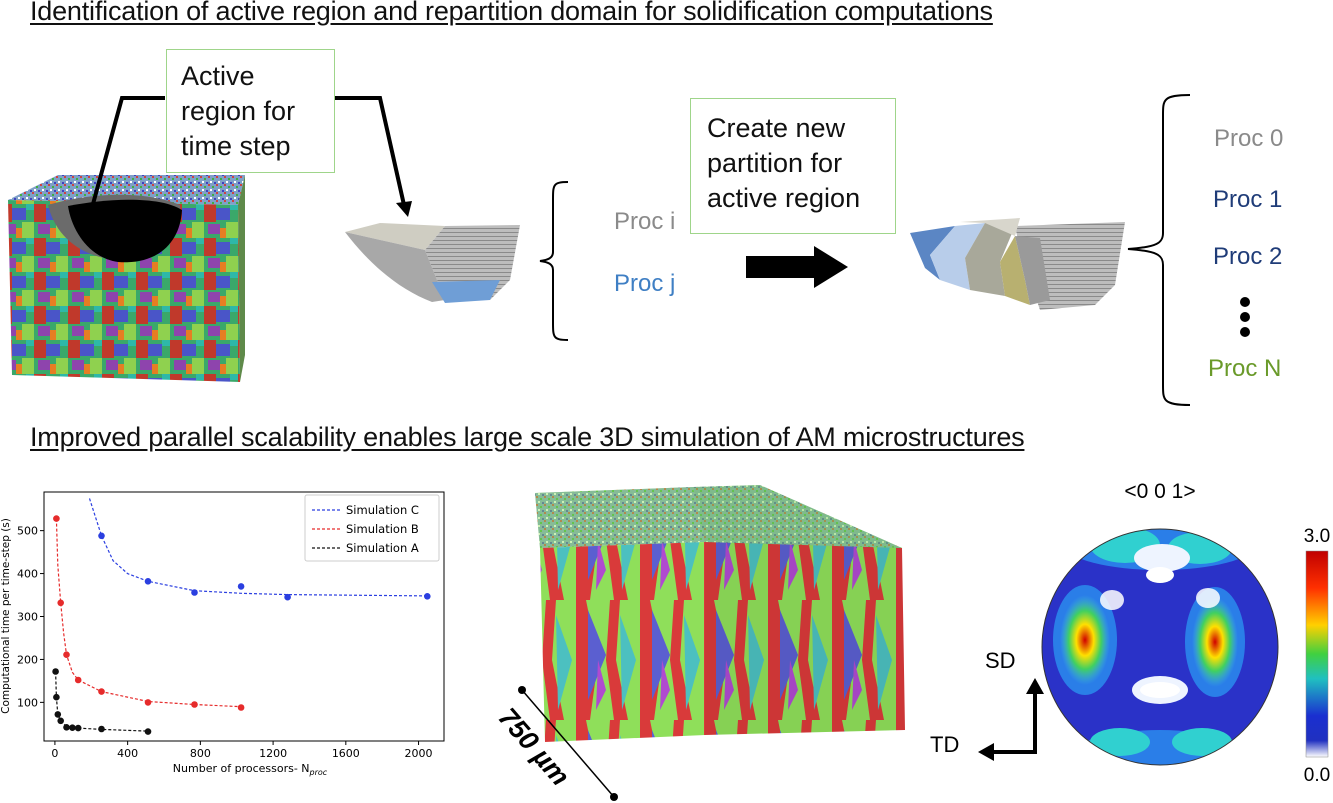 The width and height of the screenshot is (1333, 803). What do you see at coordinates (1317, 775) in the screenshot?
I see `colorbar-min-label: 0.0` at bounding box center [1317, 775].